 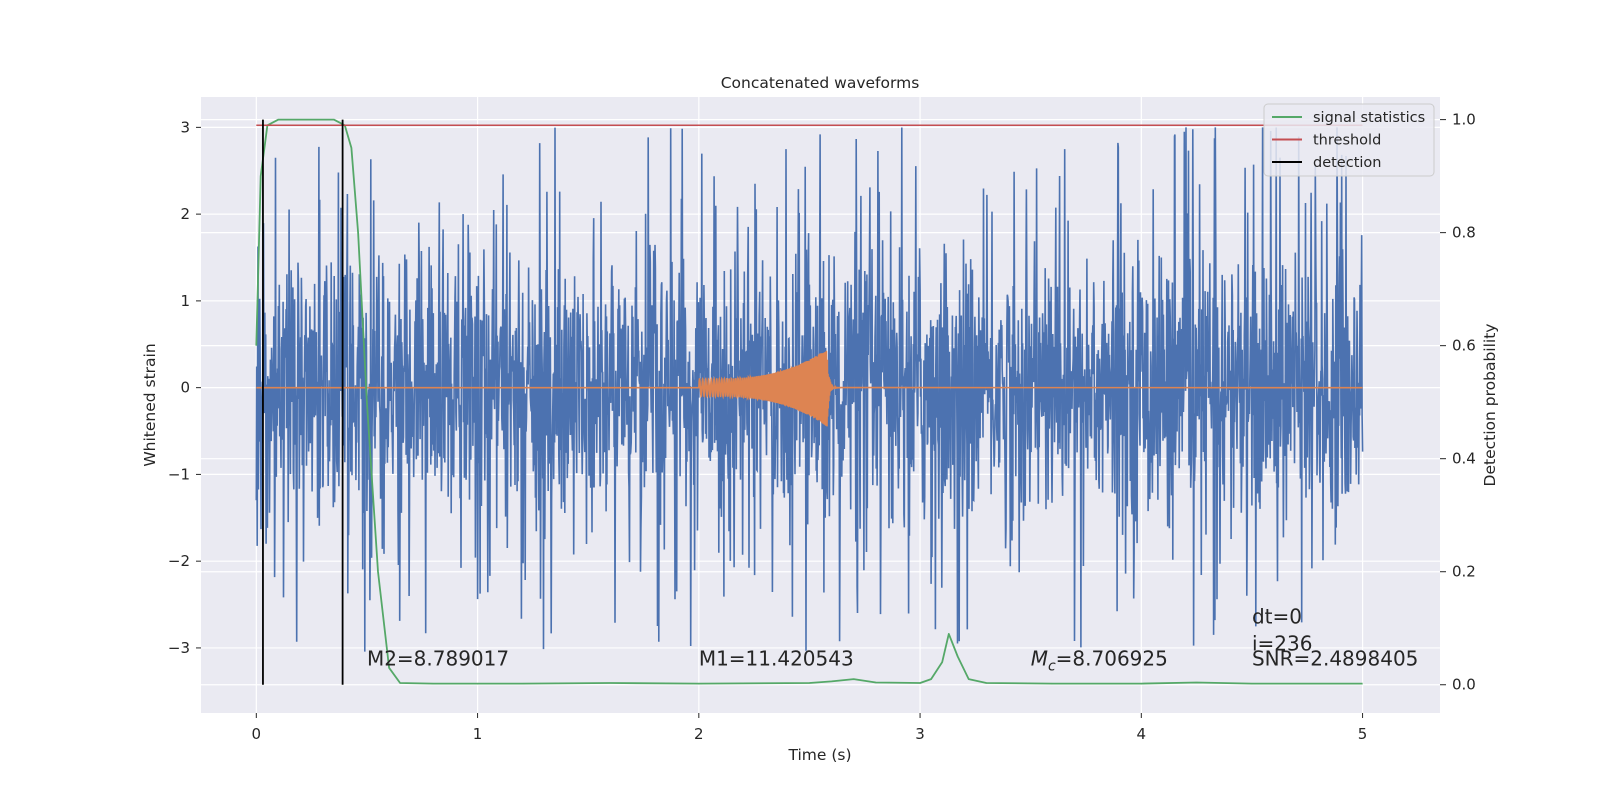 What do you see at coordinates (438, 658) in the screenshot?
I see `annotation: M2=8.789017` at bounding box center [438, 658].